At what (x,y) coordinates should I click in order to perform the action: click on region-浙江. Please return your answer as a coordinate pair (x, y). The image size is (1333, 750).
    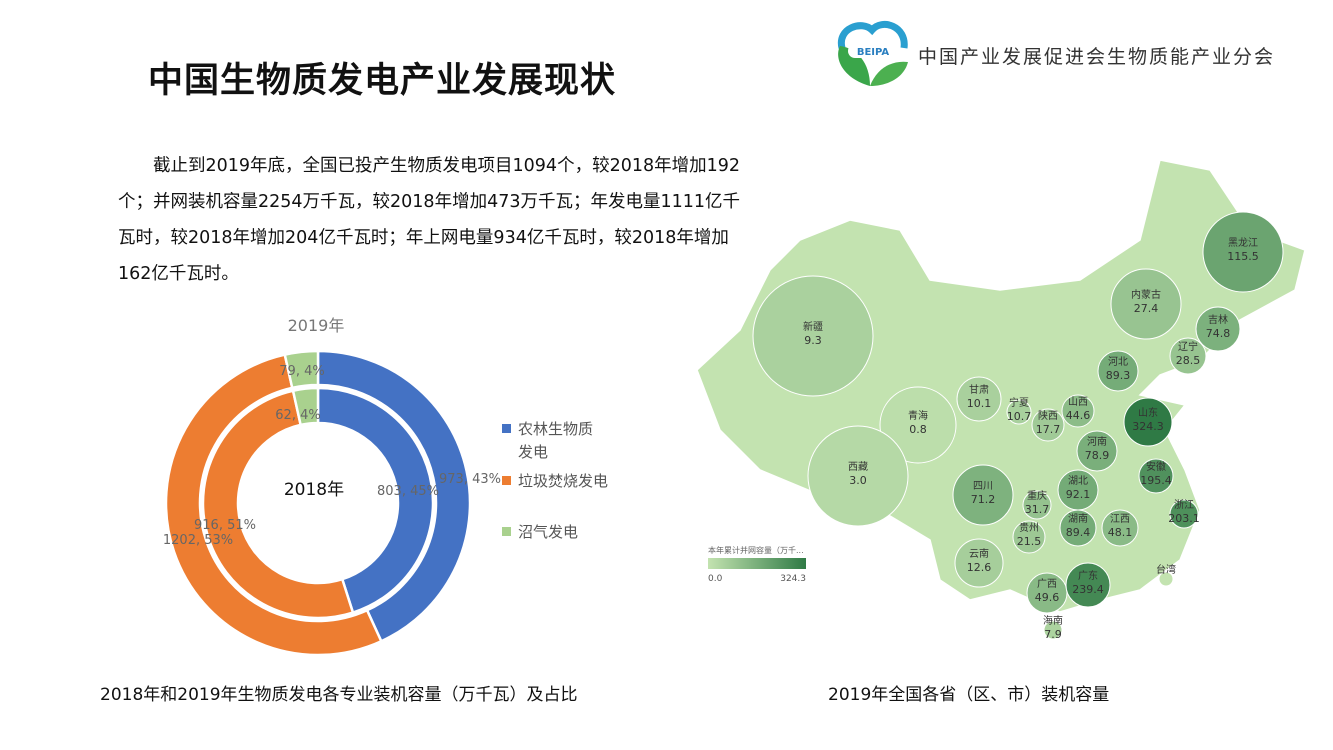
    Looking at the image, I should click on (1184, 514).